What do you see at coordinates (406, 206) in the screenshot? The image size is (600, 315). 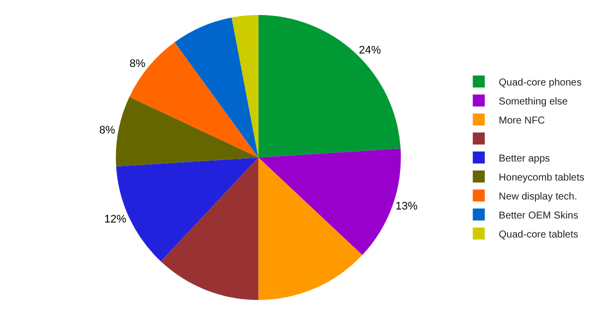 I see `data-label: 13%` at bounding box center [406, 206].